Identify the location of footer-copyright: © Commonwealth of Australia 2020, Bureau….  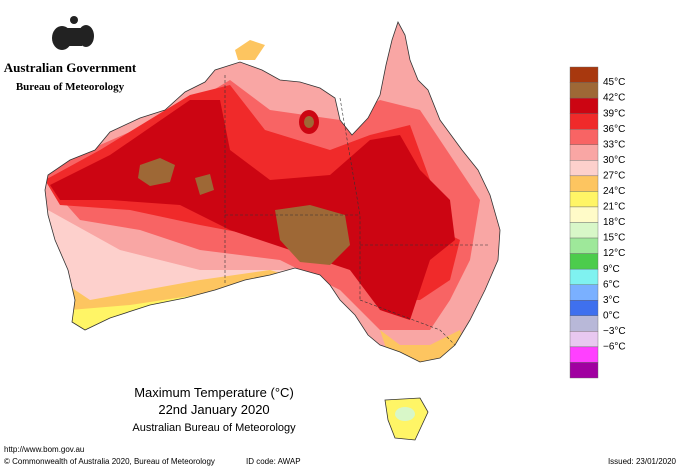
(109, 461).